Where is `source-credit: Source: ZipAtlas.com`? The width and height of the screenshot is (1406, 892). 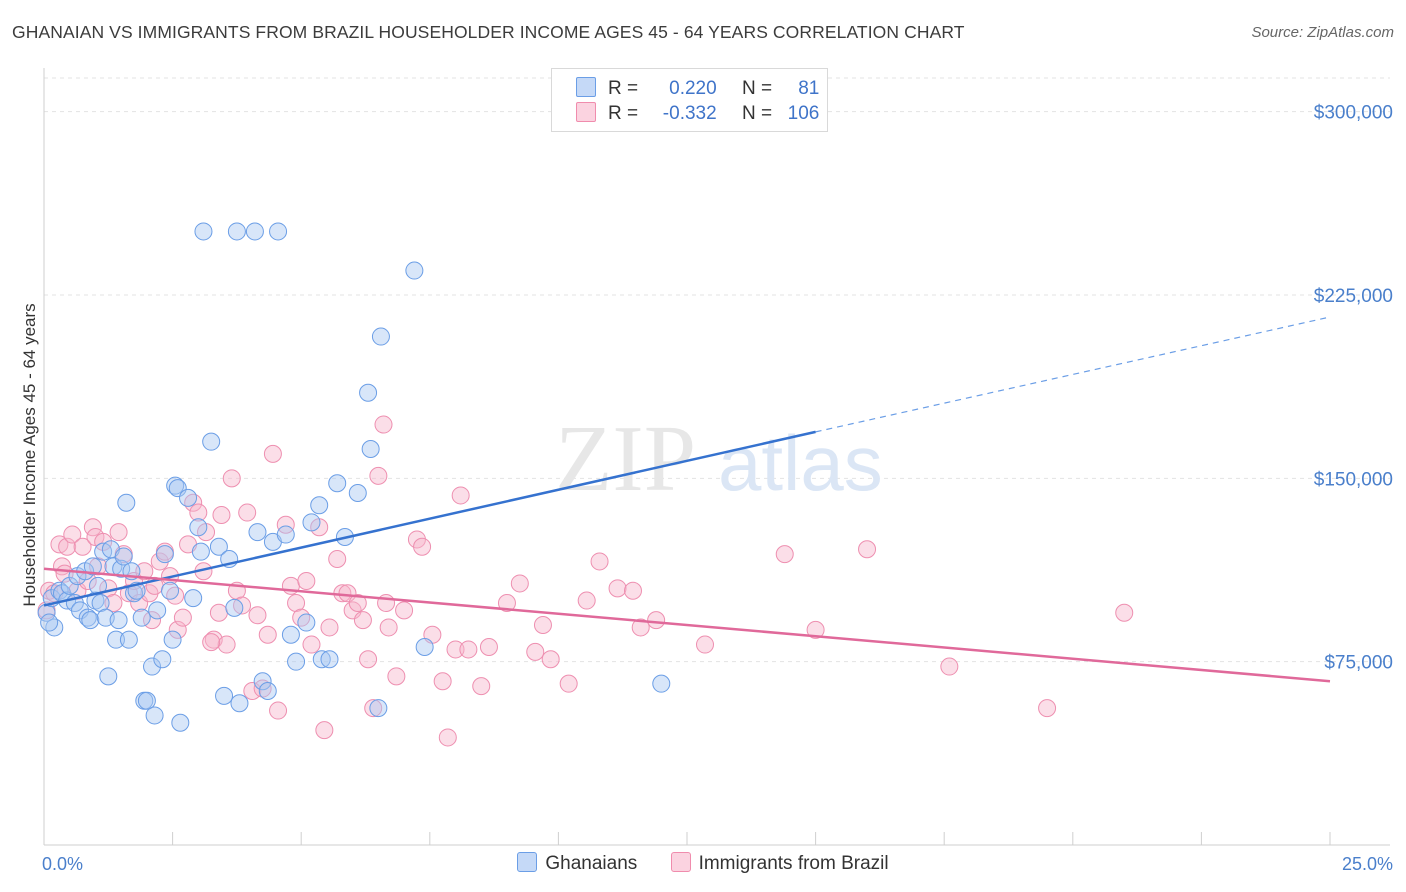 source-credit: Source: ZipAtlas.com is located at coordinates (1322, 32).